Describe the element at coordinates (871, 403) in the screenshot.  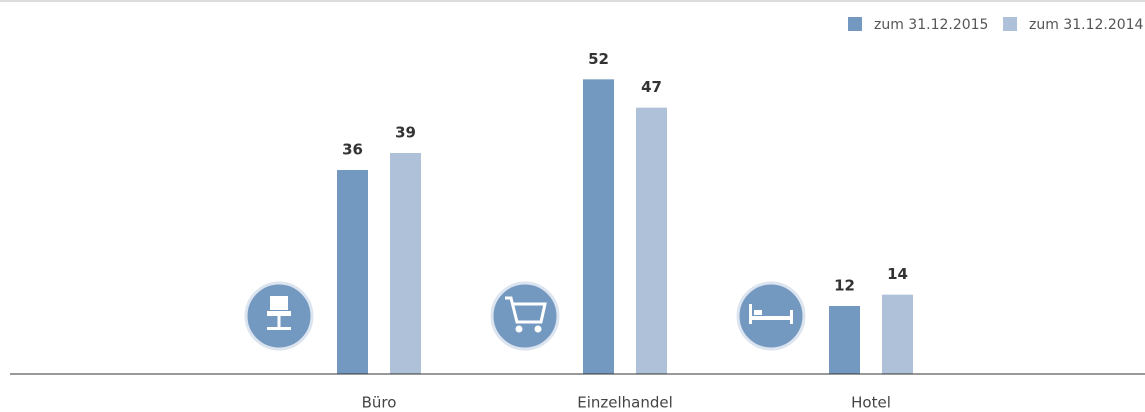
I see `x-tick-label: Hotel` at that location.